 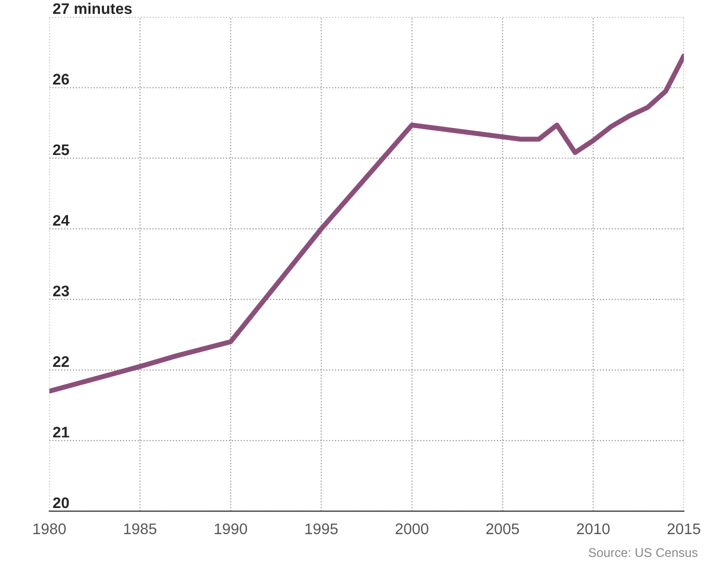 What do you see at coordinates (92, 8) in the screenshot?
I see `y-tick-label: 27 minutes` at bounding box center [92, 8].